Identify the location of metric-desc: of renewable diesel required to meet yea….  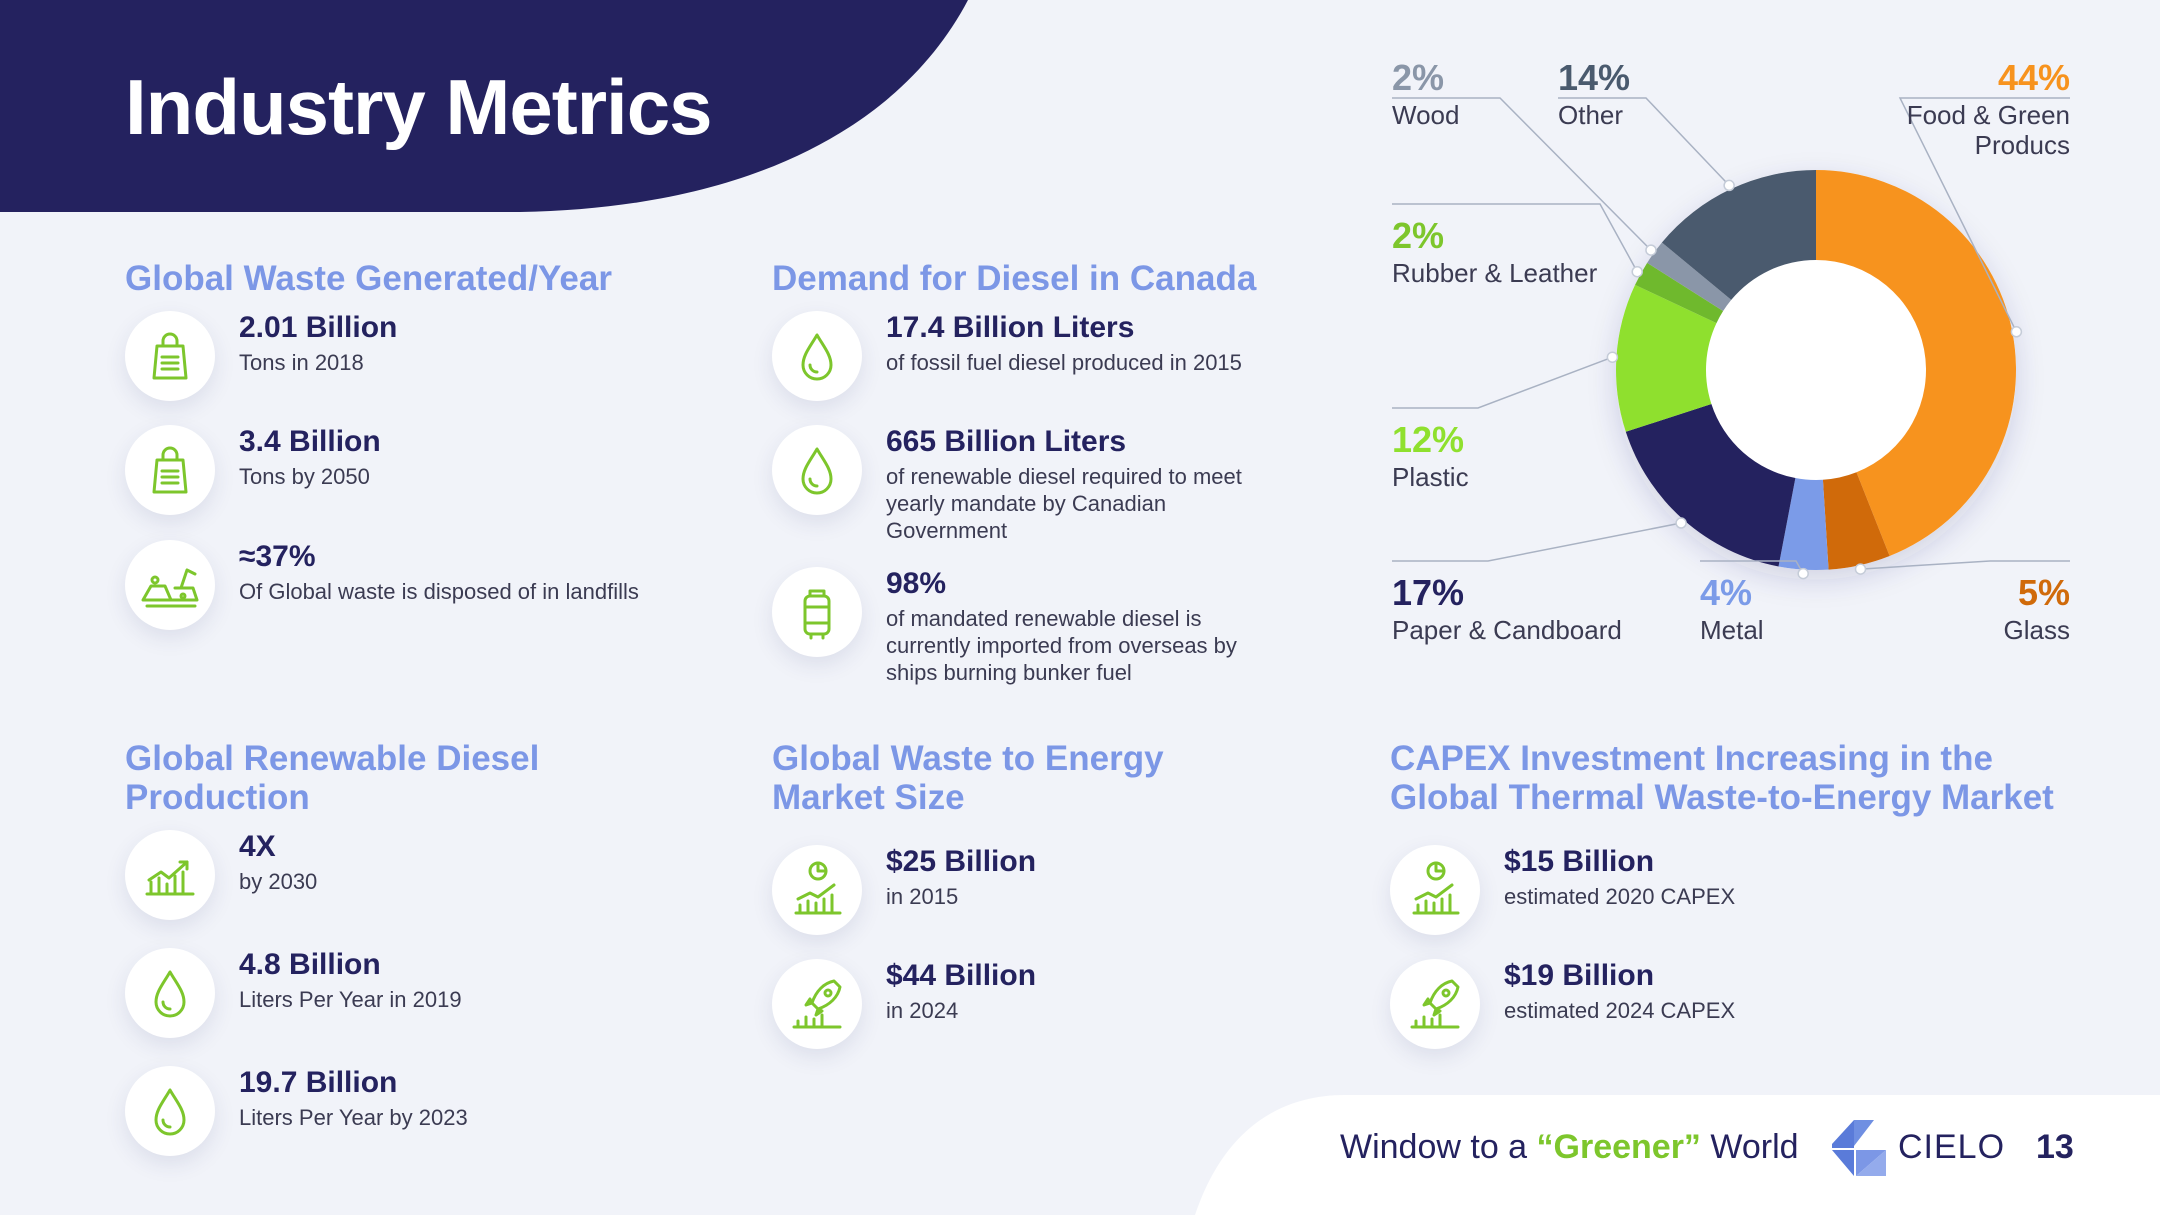
(1064, 503).